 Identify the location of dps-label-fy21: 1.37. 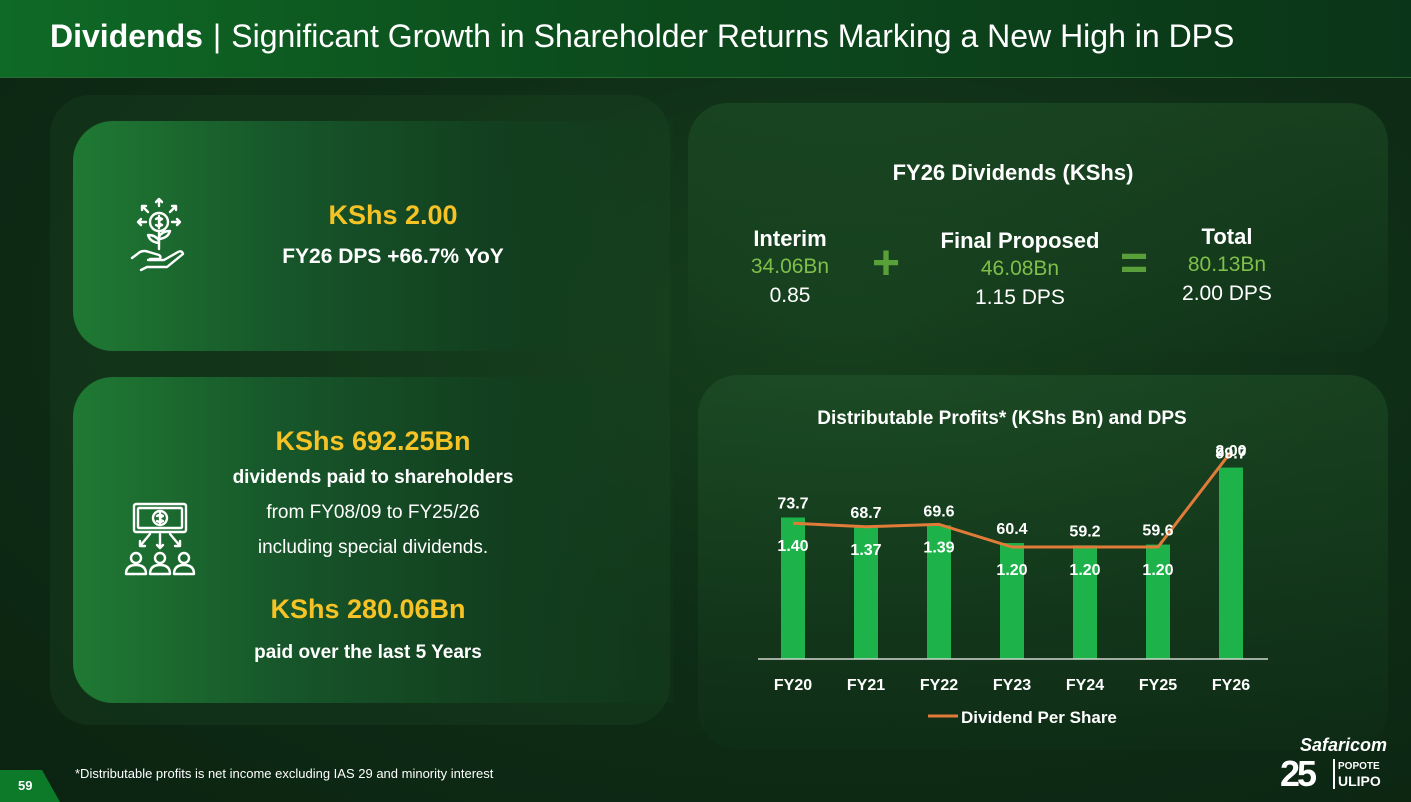
(865, 550).